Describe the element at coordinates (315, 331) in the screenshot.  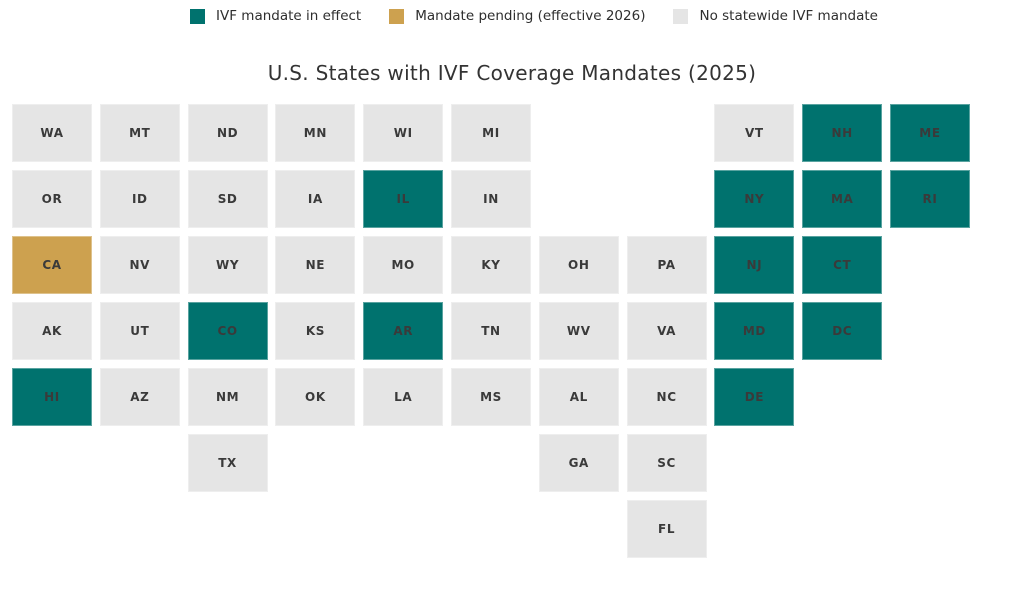
I see `state-tile-ks: KS` at that location.